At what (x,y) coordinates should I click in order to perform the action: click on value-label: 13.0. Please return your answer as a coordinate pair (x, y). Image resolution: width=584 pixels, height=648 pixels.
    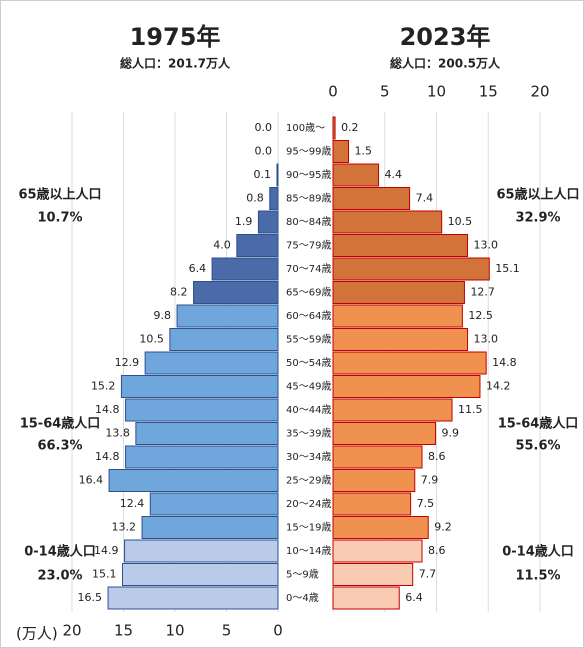
    Looking at the image, I should click on (486, 339).